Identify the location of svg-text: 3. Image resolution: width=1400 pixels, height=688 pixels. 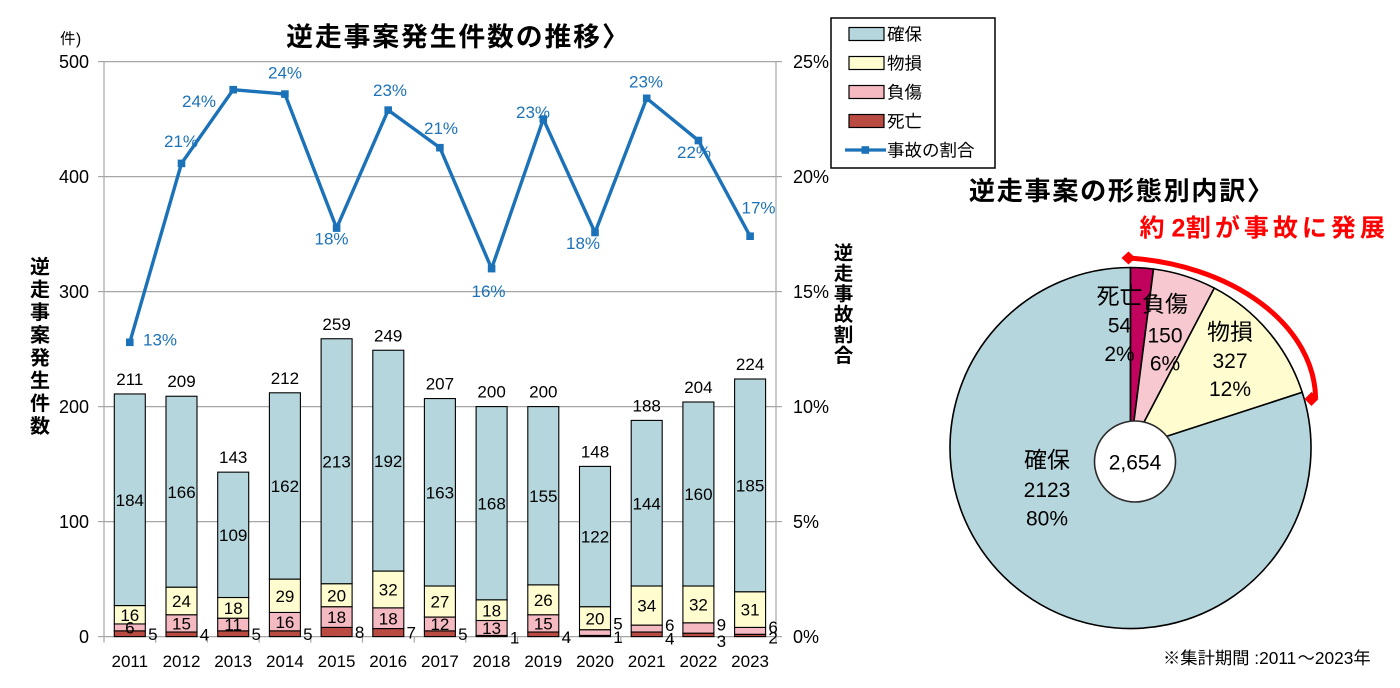
(721, 641).